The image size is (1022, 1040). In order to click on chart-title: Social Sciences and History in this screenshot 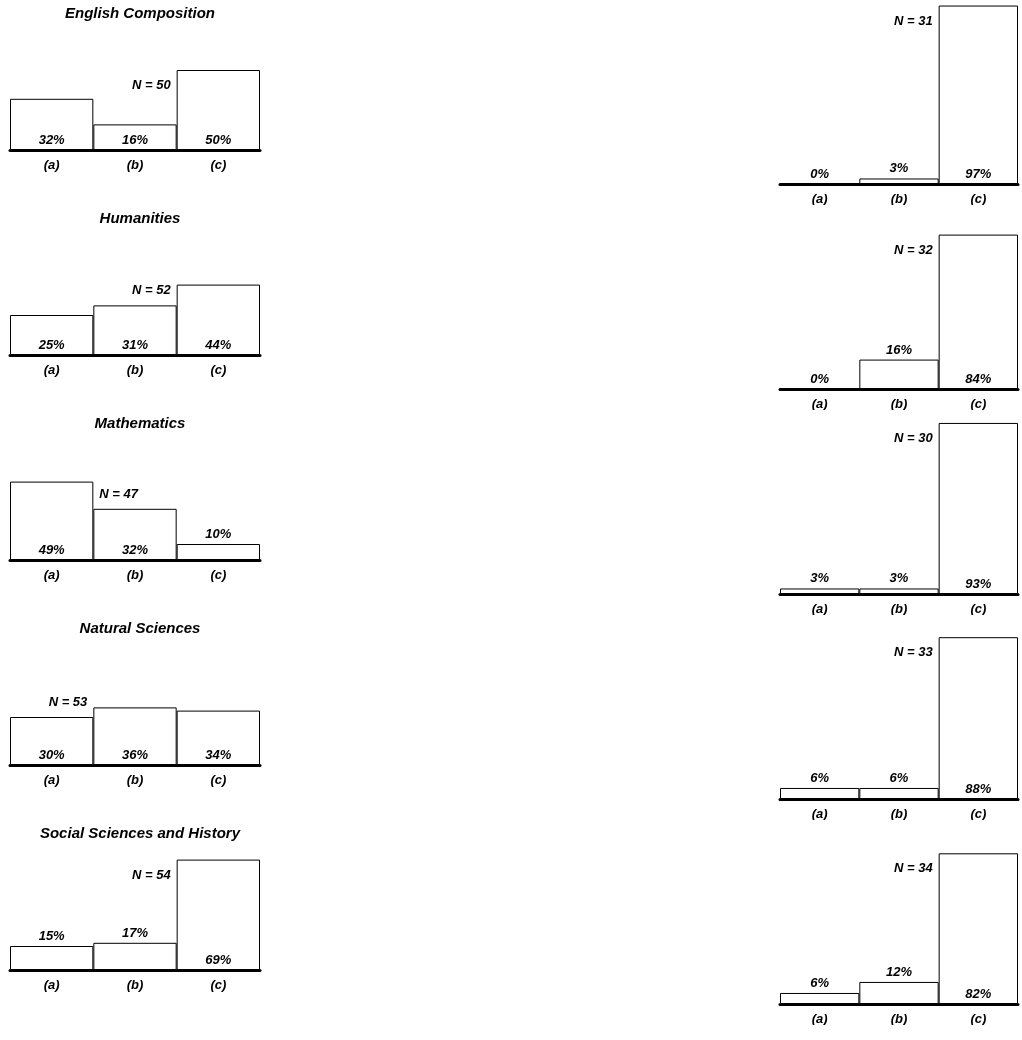, I will do `click(140, 832)`.